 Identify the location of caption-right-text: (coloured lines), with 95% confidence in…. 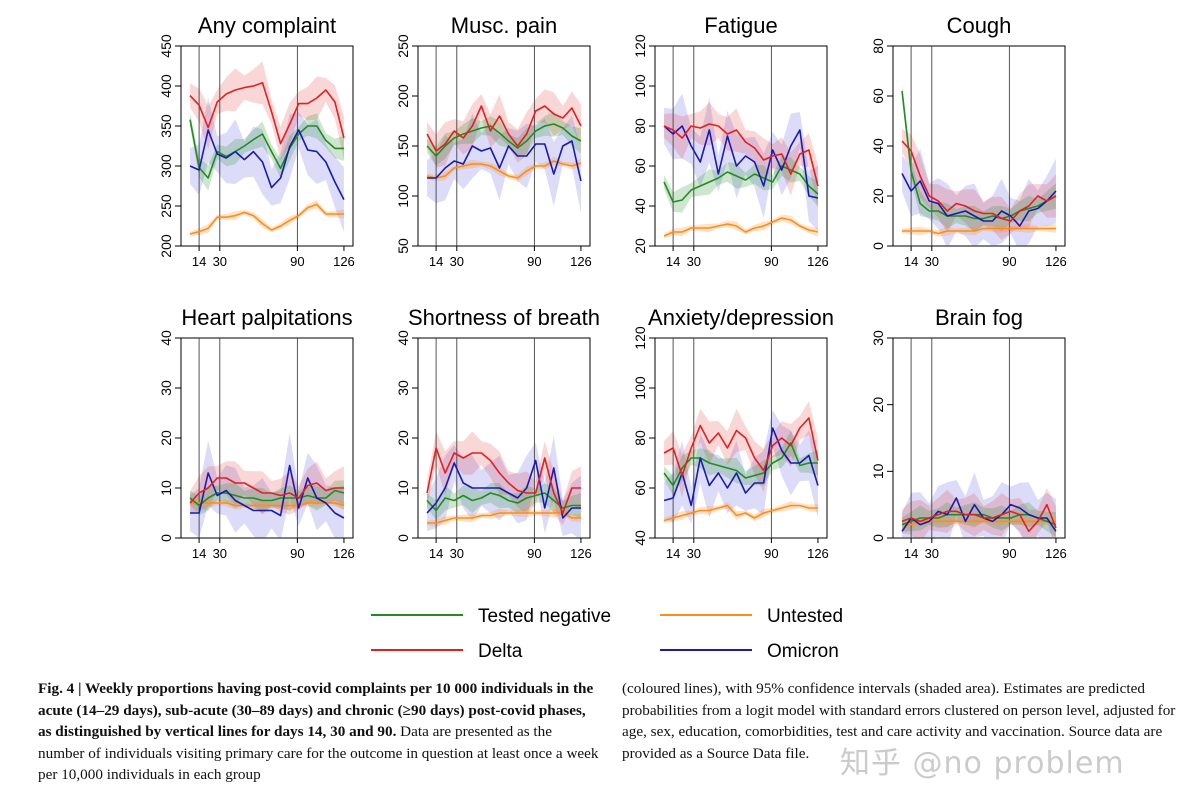
(899, 721).